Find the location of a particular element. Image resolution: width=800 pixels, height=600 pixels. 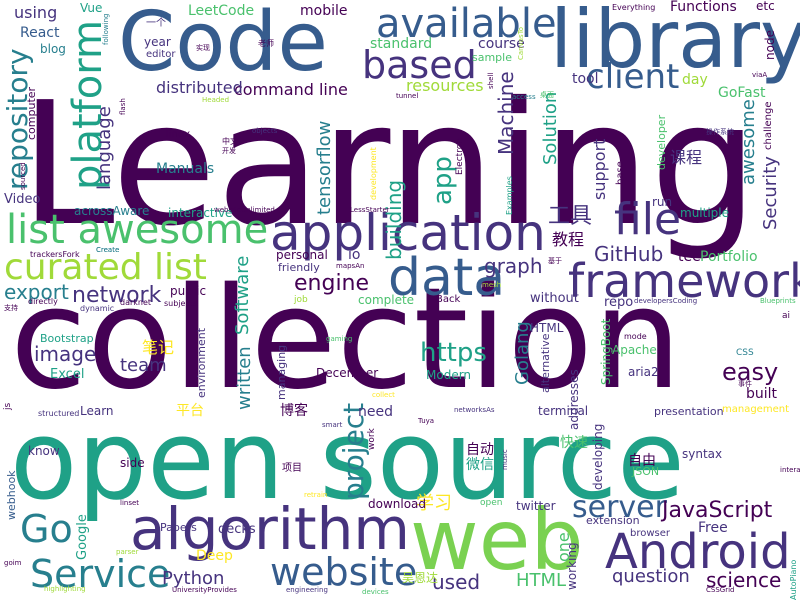

word: based is located at coordinates (419, 65).